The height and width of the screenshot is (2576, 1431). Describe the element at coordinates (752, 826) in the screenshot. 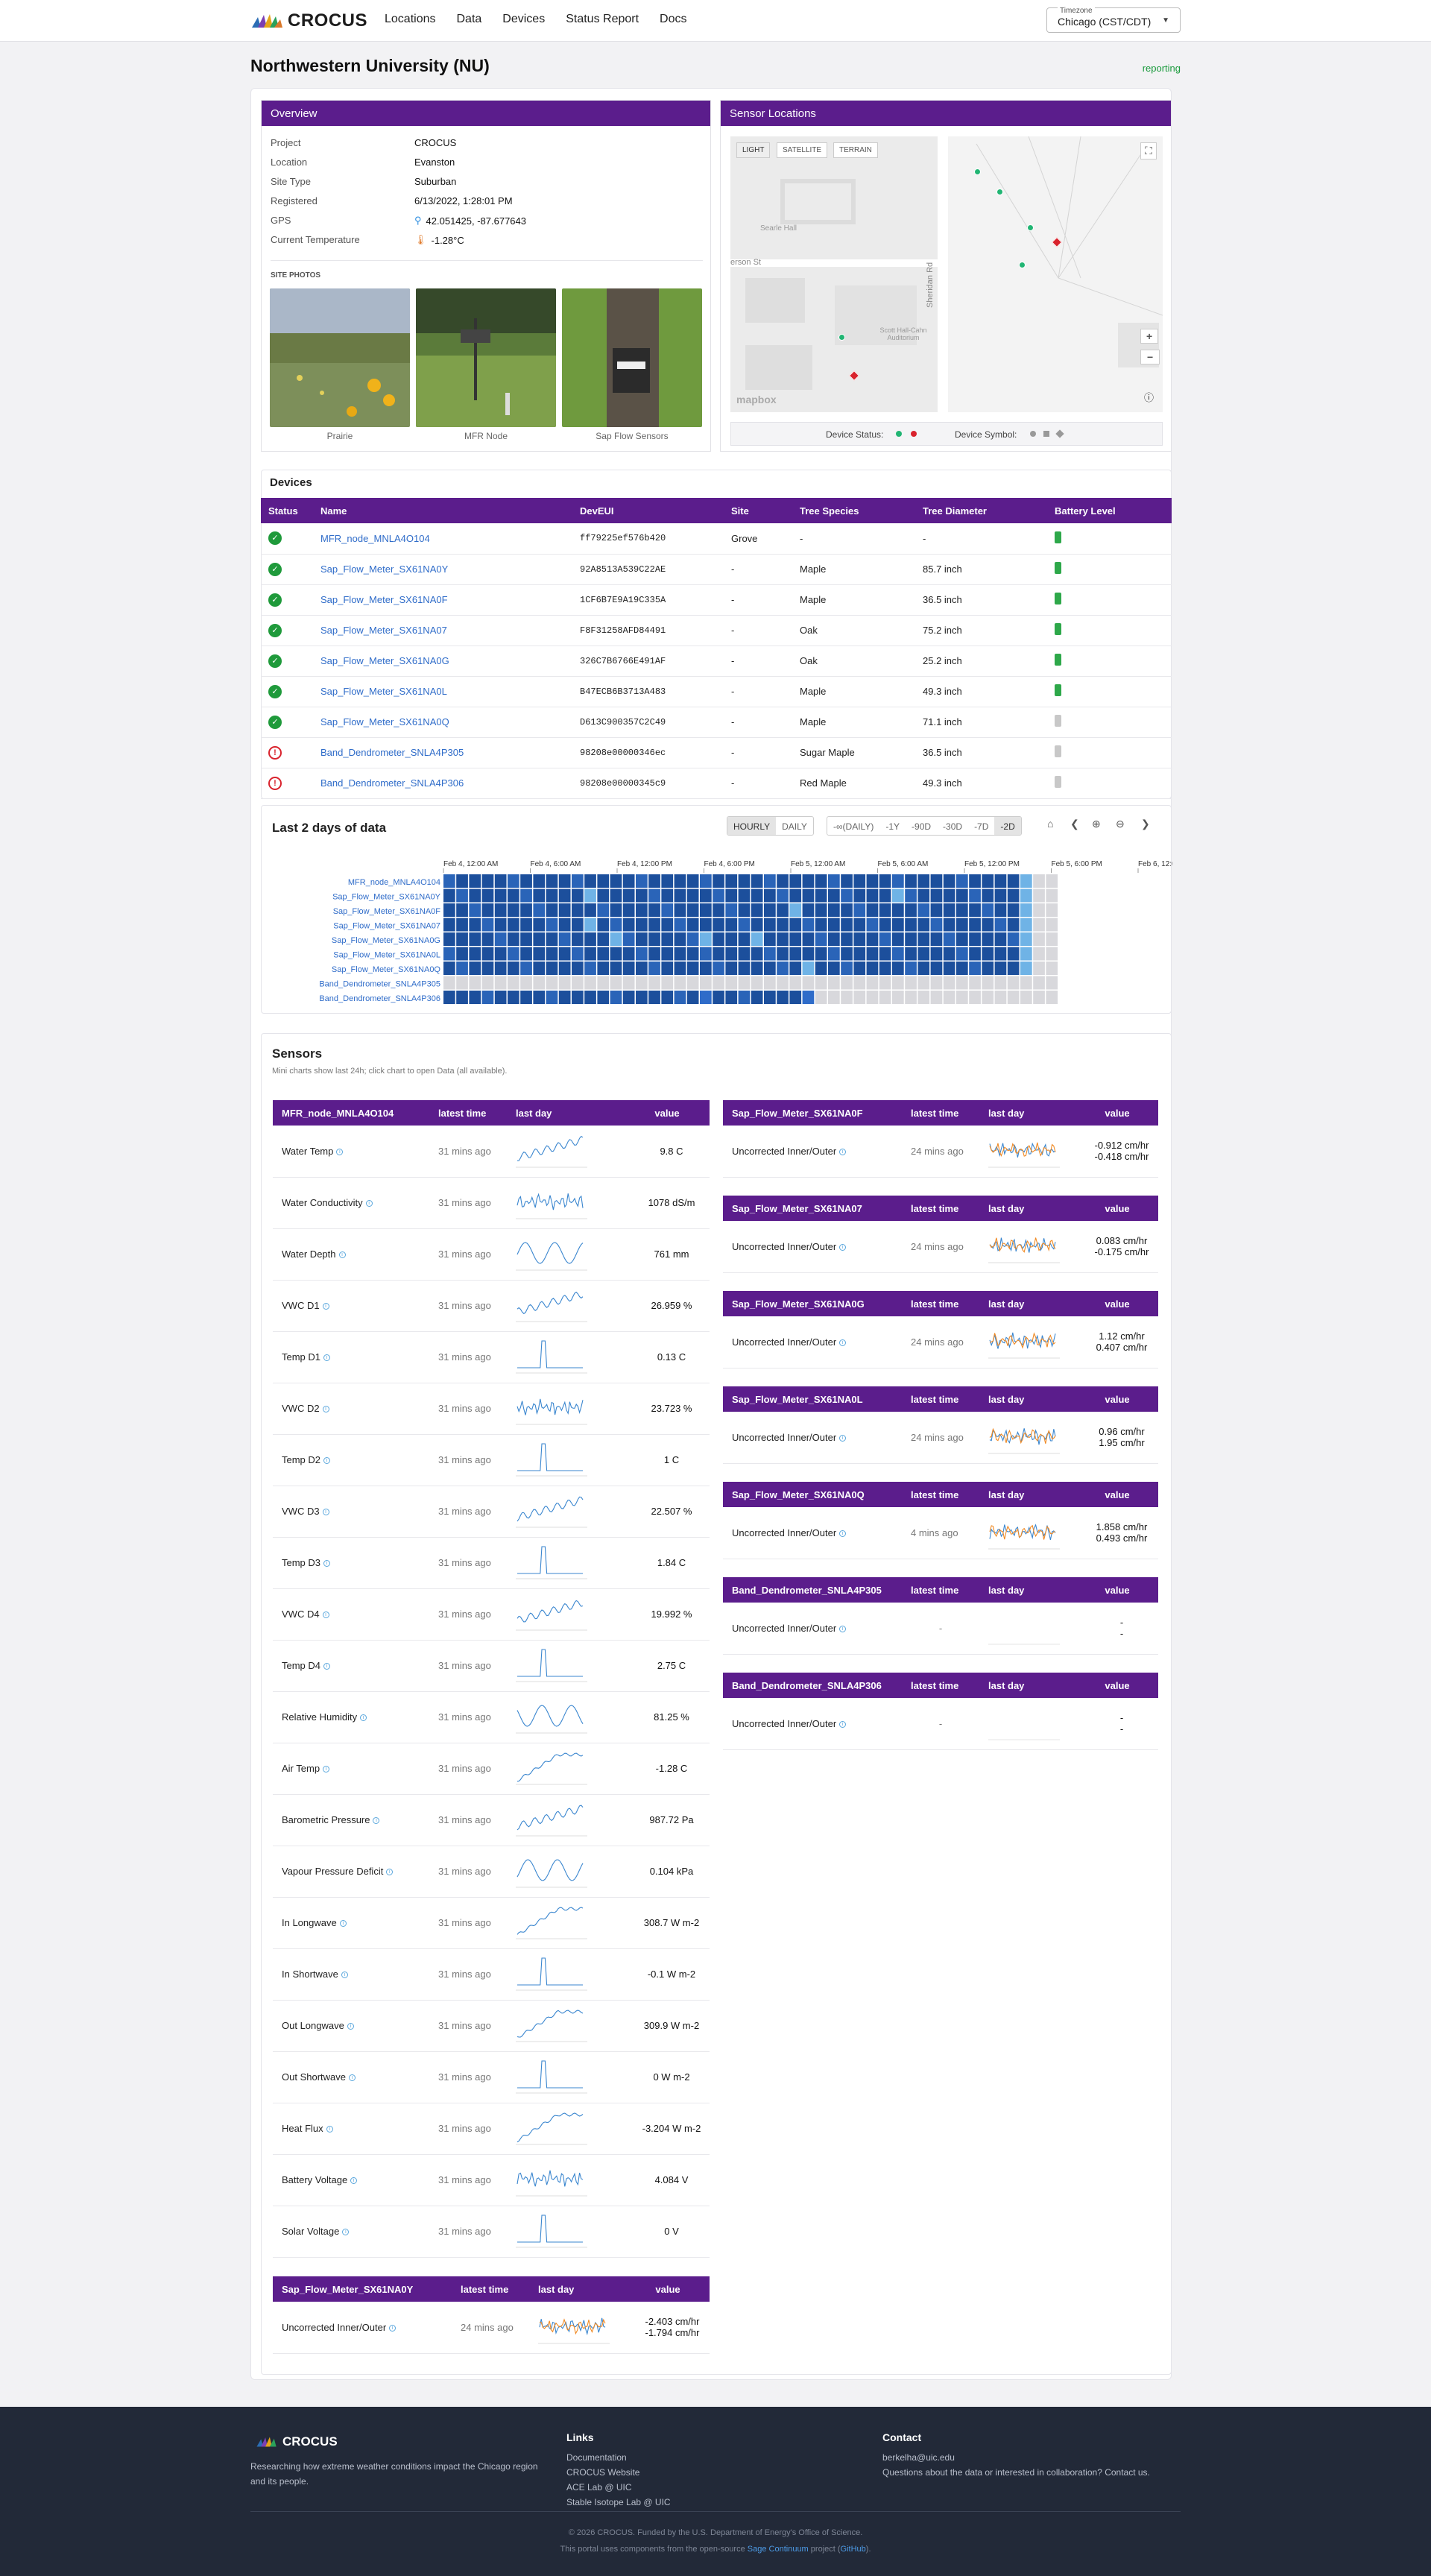

I see `mode-hourly: HOURLY` at that location.